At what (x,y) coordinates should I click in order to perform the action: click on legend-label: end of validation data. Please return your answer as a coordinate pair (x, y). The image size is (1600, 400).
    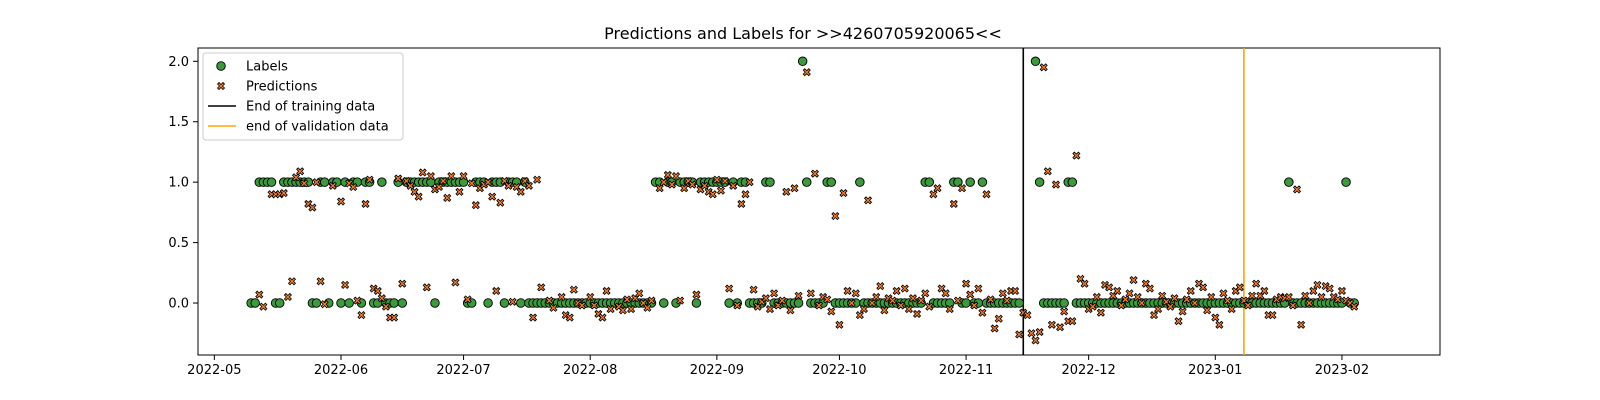
    Looking at the image, I should click on (317, 127).